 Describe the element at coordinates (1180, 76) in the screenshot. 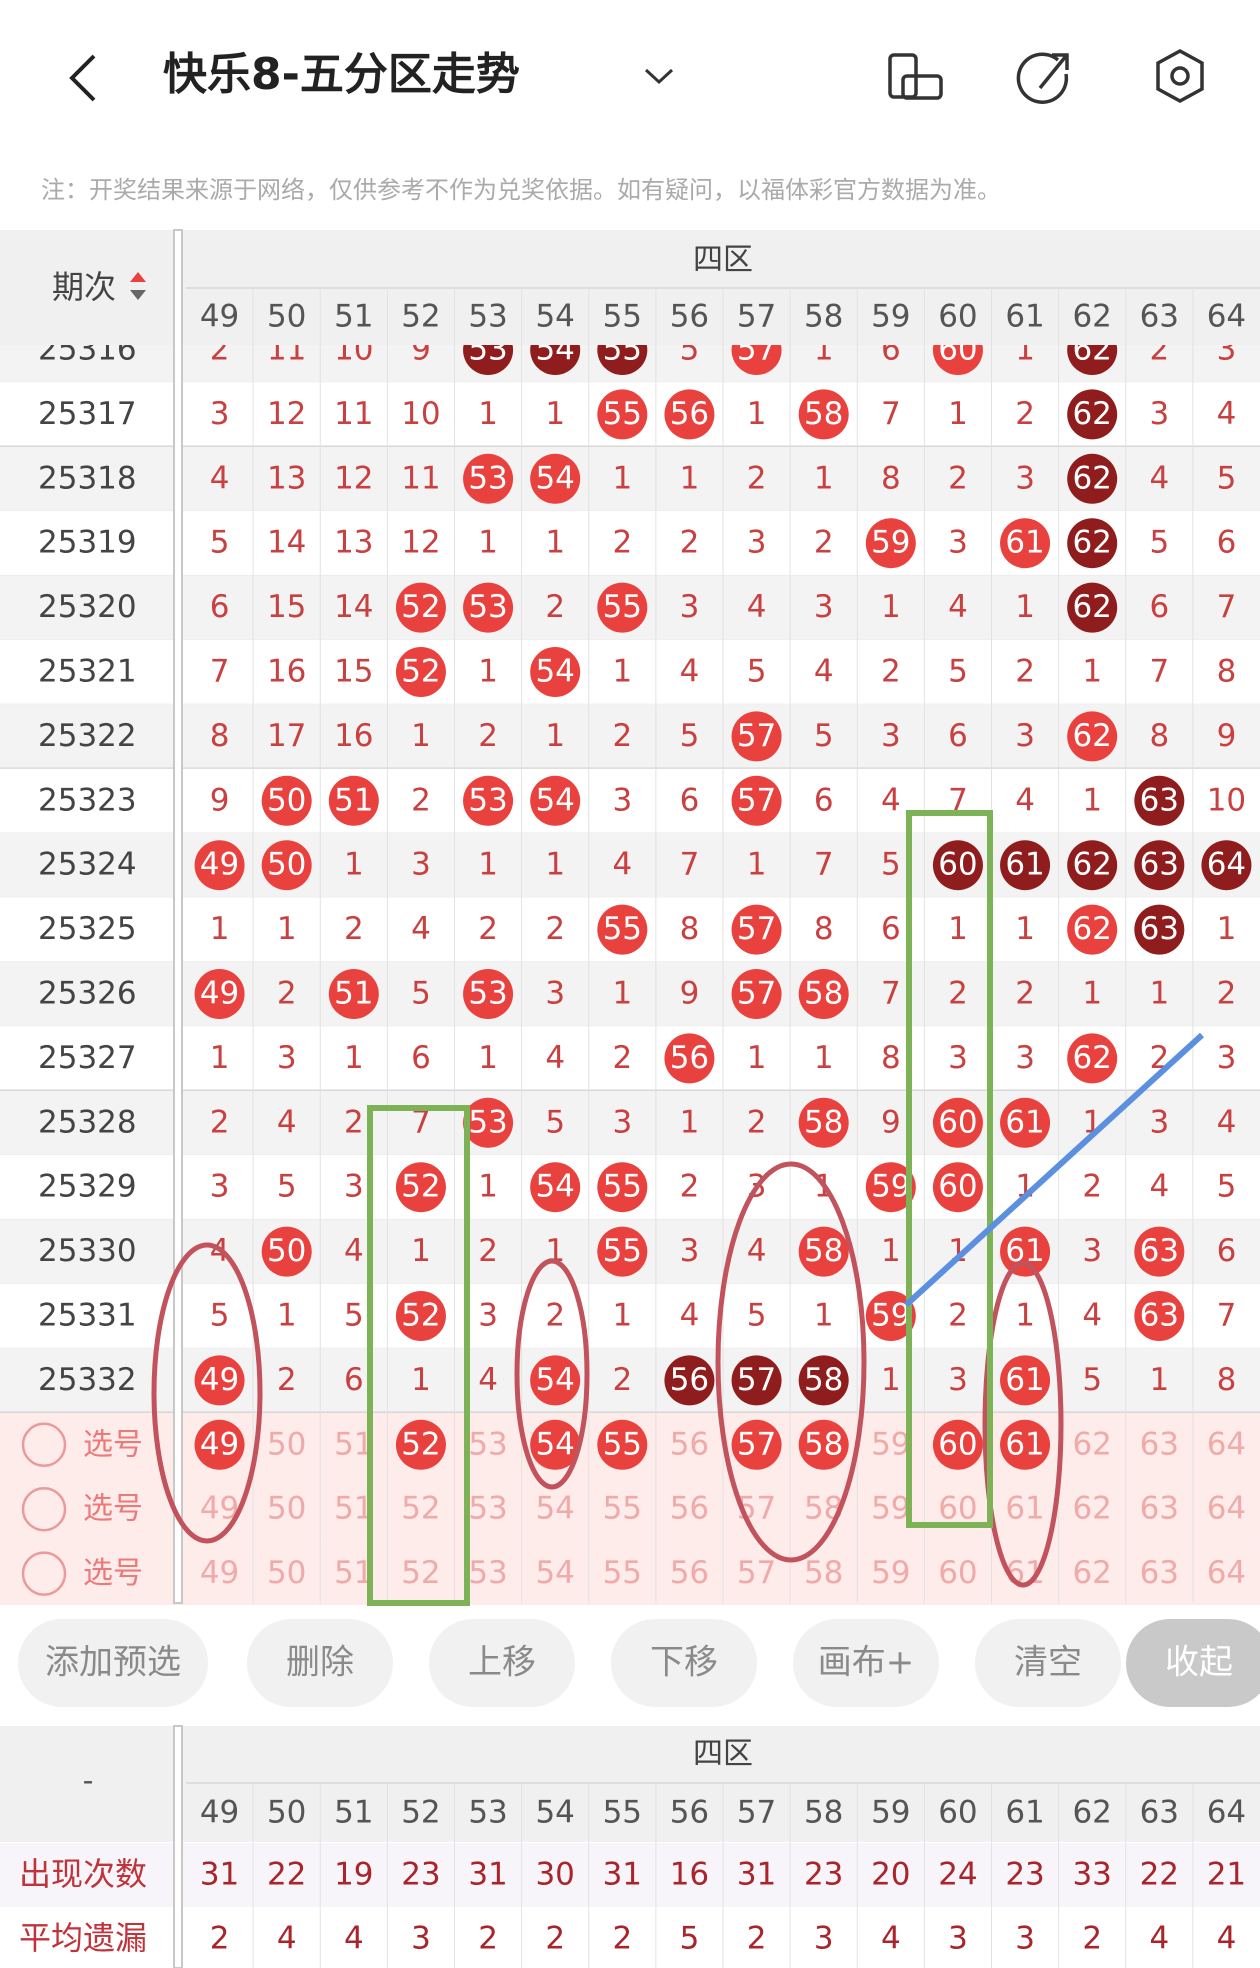

I see `settings-icon` at that location.